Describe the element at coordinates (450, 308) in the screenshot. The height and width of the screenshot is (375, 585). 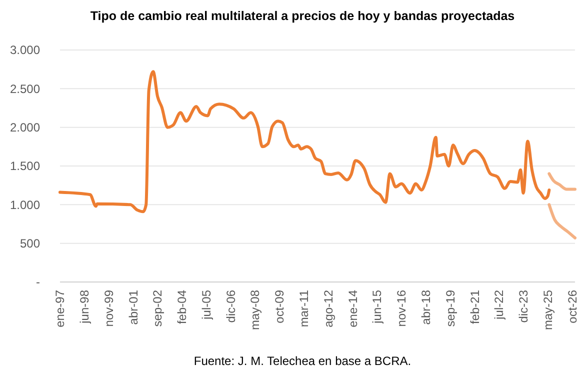
I see `x-tick-label: sep-19` at that location.